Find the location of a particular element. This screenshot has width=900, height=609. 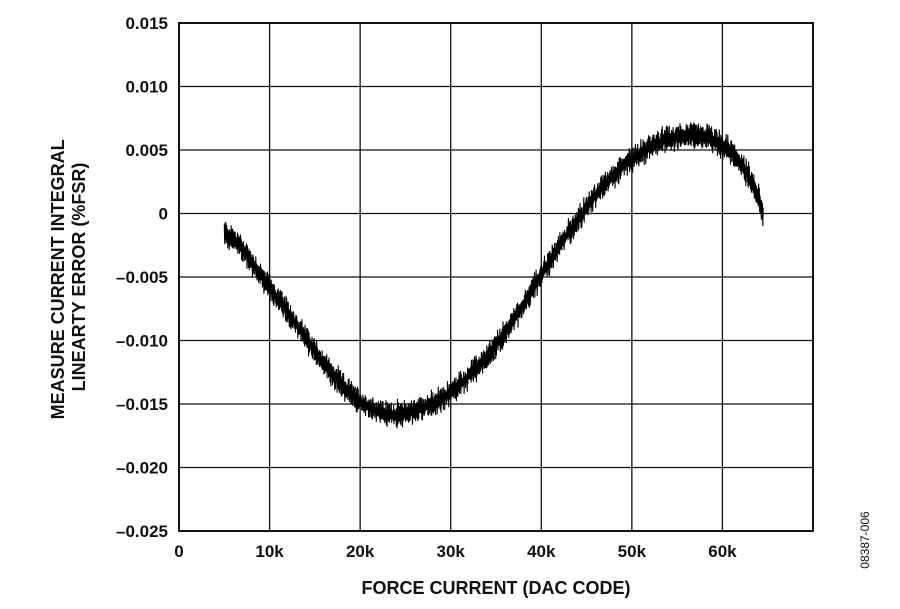

x-tick-label: 10k is located at coordinates (269, 551).